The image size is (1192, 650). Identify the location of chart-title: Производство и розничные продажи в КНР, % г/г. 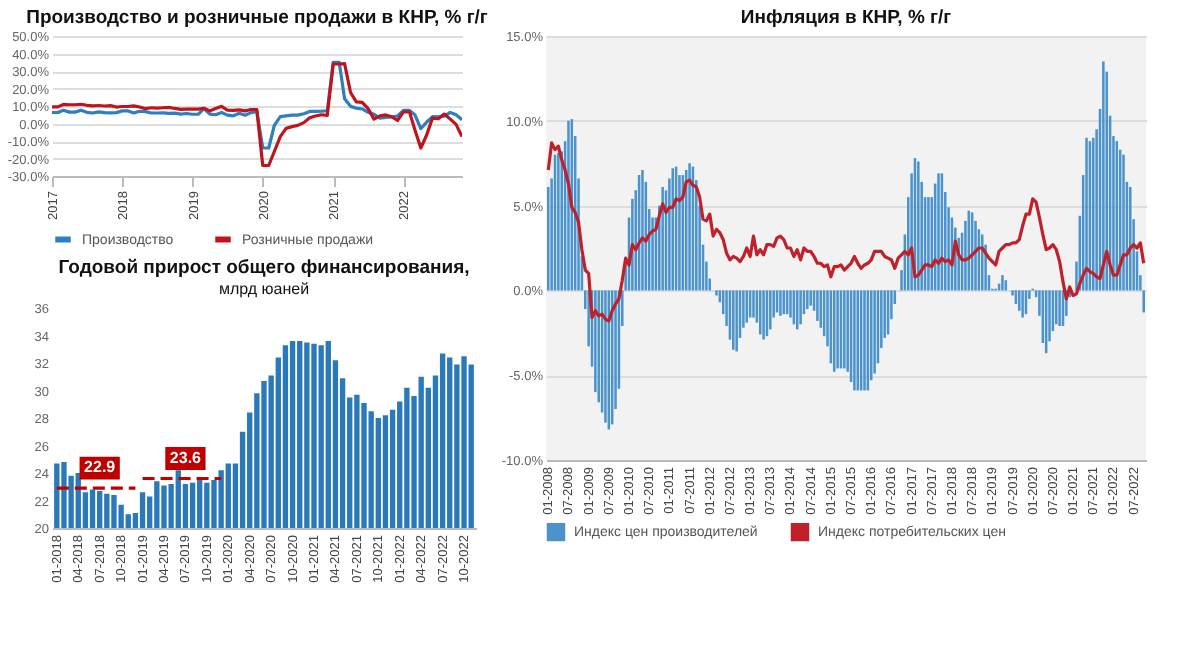
(257, 18).